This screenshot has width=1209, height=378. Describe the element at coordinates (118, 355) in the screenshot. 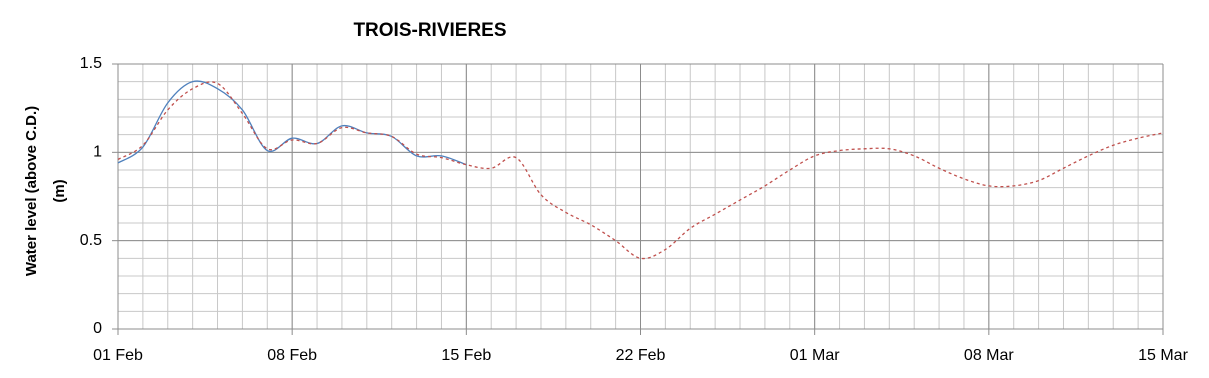

I see `x-tick-label: 01 Feb` at that location.